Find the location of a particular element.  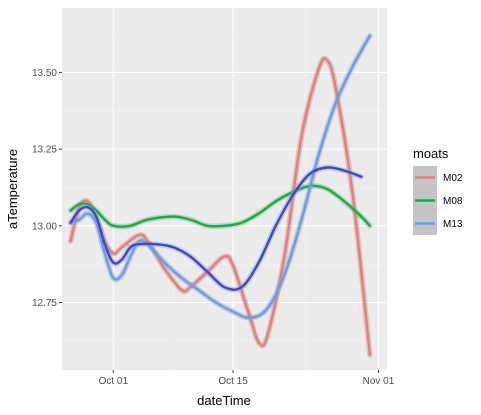

y-tick-label: 12.75 is located at coordinates (44, 303).